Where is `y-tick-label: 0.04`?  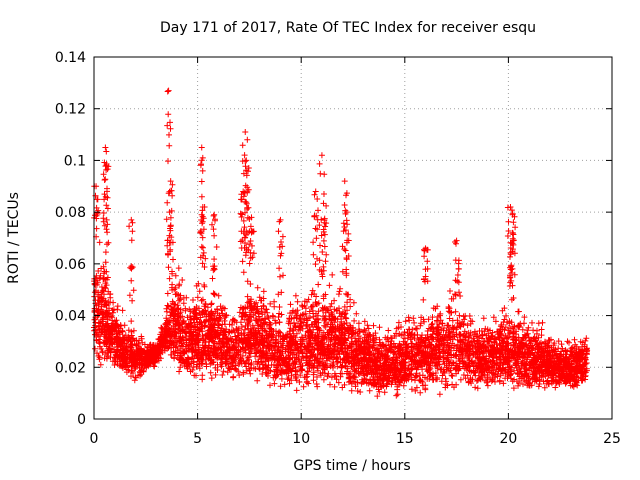
y-tick-label: 0.04 is located at coordinates (70, 317).